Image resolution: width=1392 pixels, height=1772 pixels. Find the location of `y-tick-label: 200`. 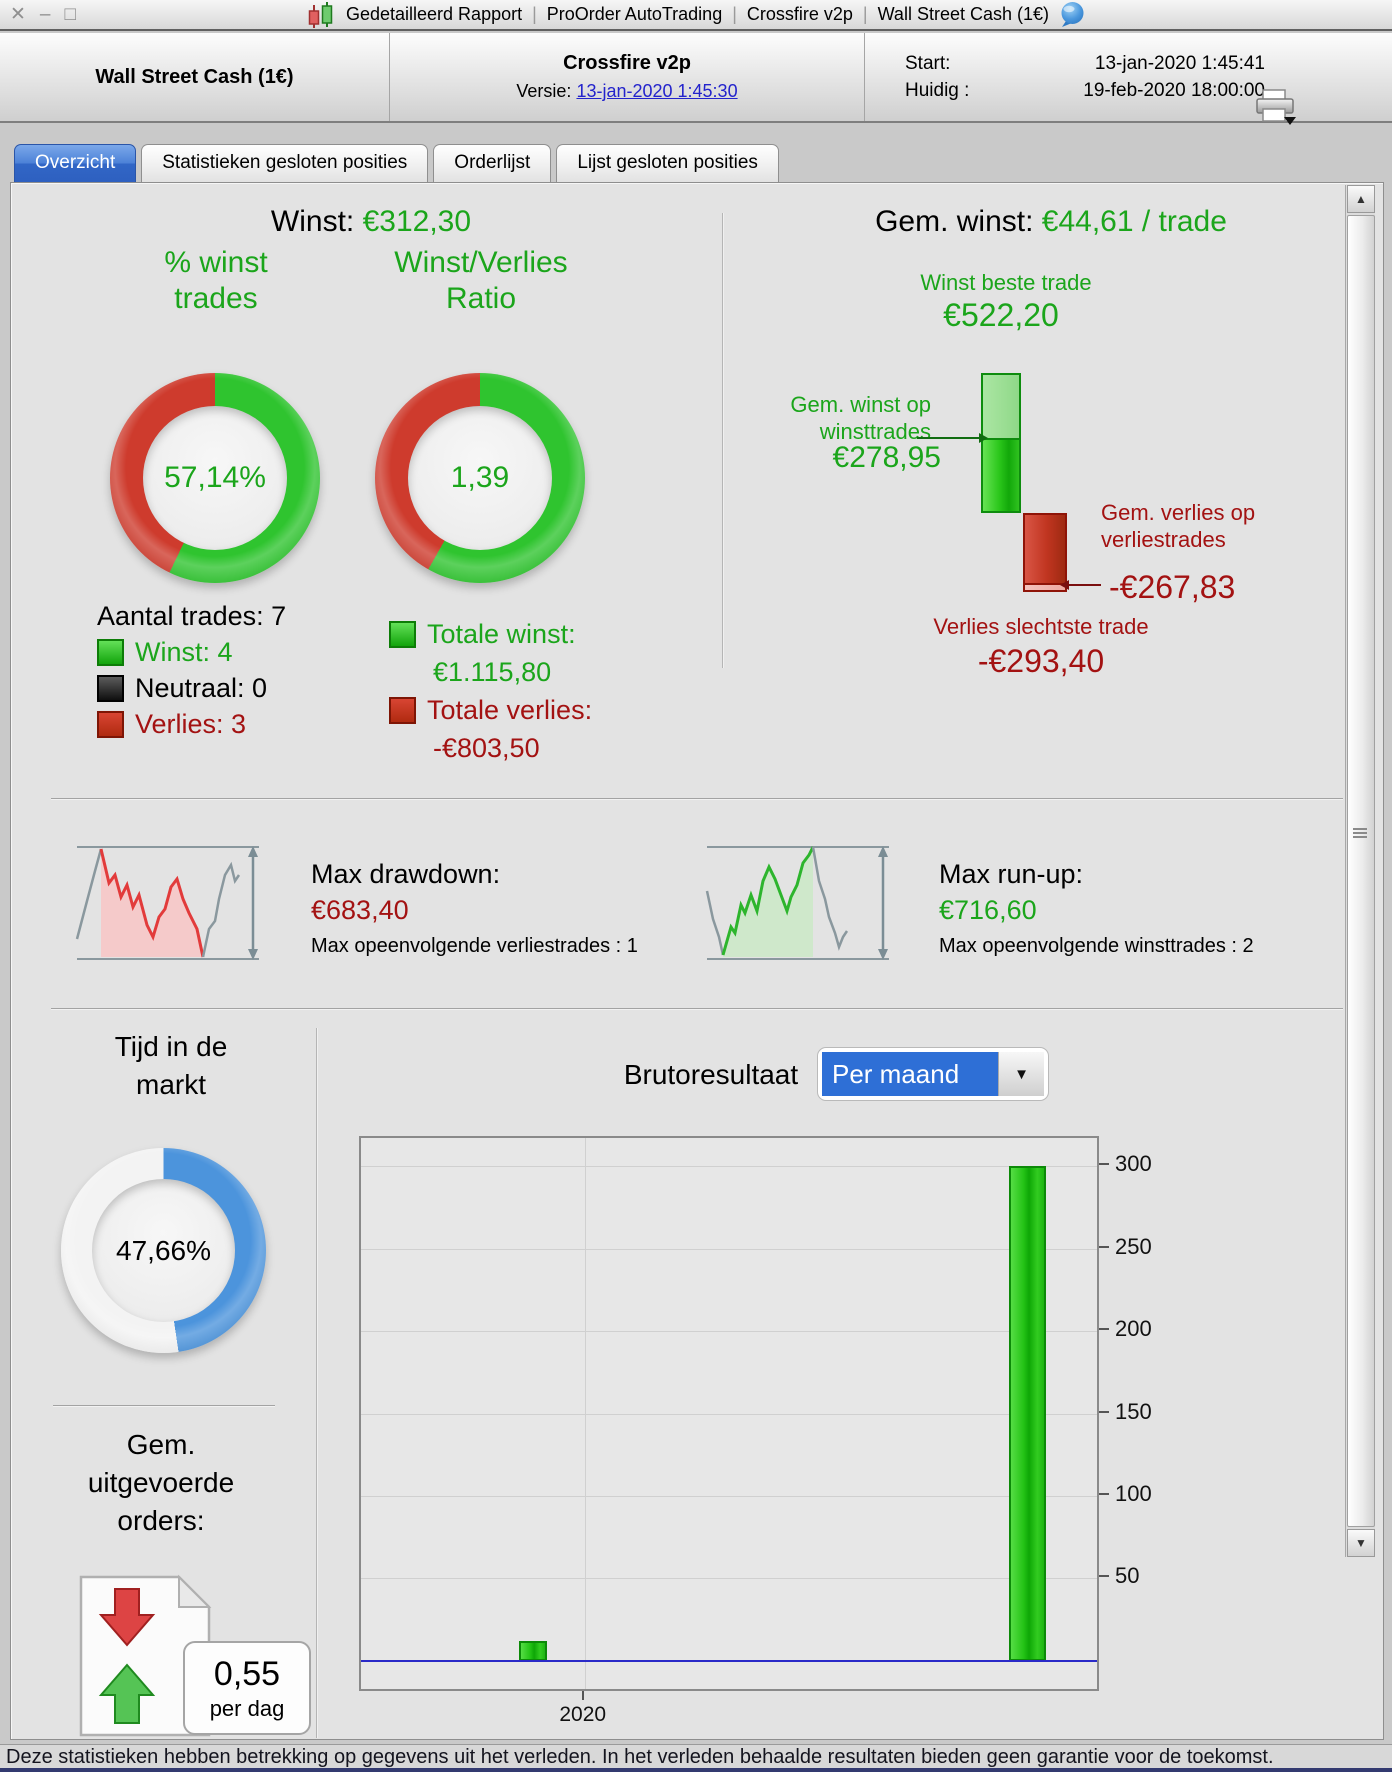

y-tick-label: 200 is located at coordinates (1133, 1328).